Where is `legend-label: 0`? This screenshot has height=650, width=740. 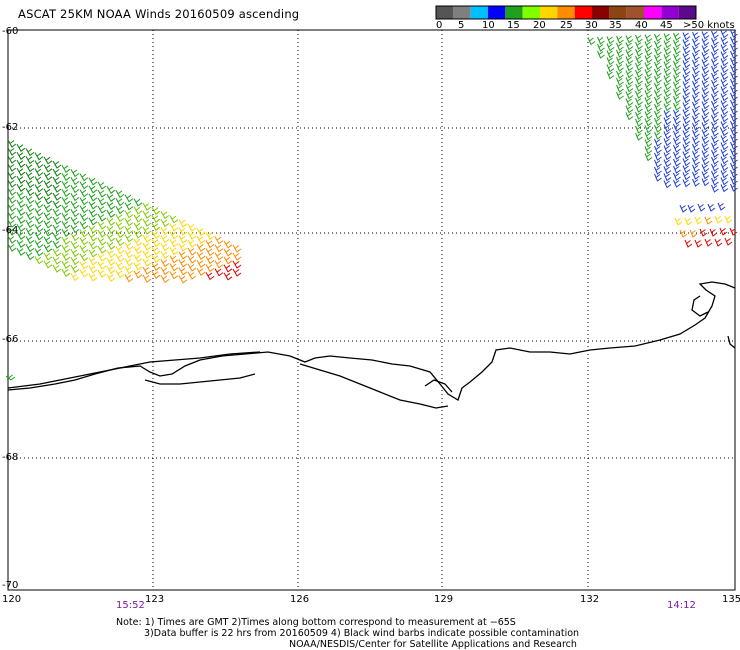
legend-label: 0 is located at coordinates (439, 25).